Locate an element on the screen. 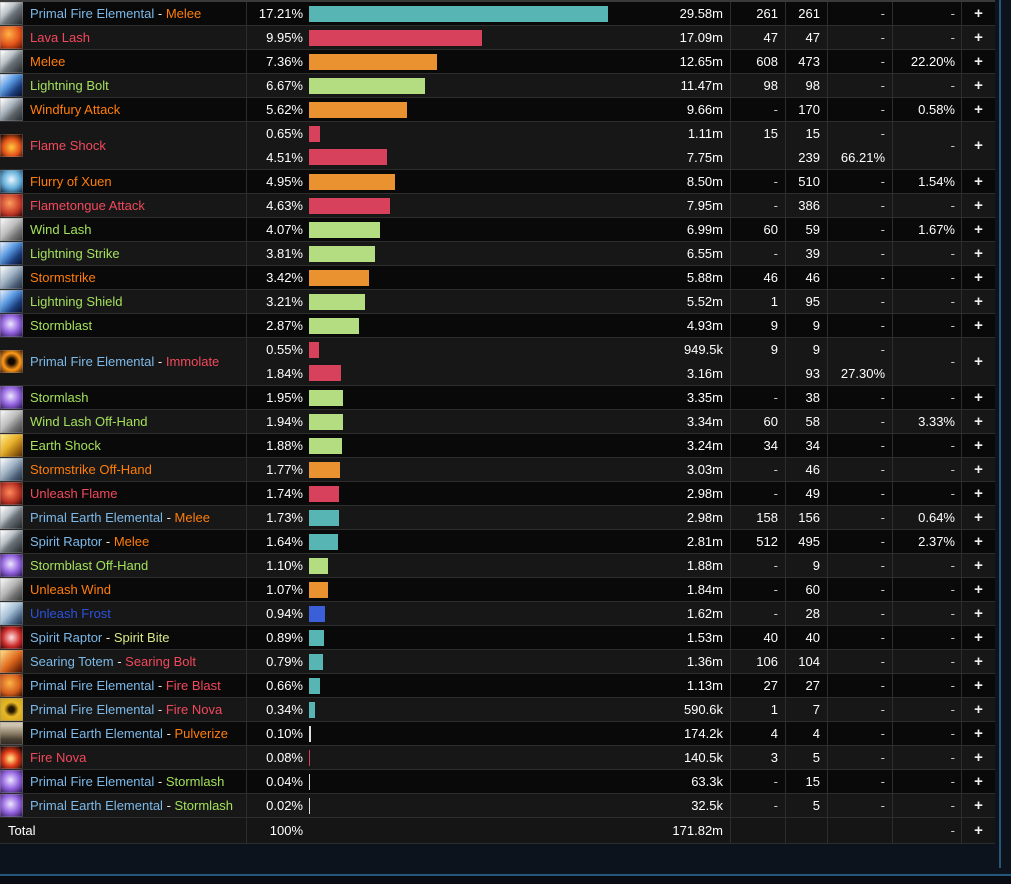 The image size is (1011, 884). table-row: Wind Lash 4.07% 6.99m 60 59 -1.67% + is located at coordinates (497, 230).